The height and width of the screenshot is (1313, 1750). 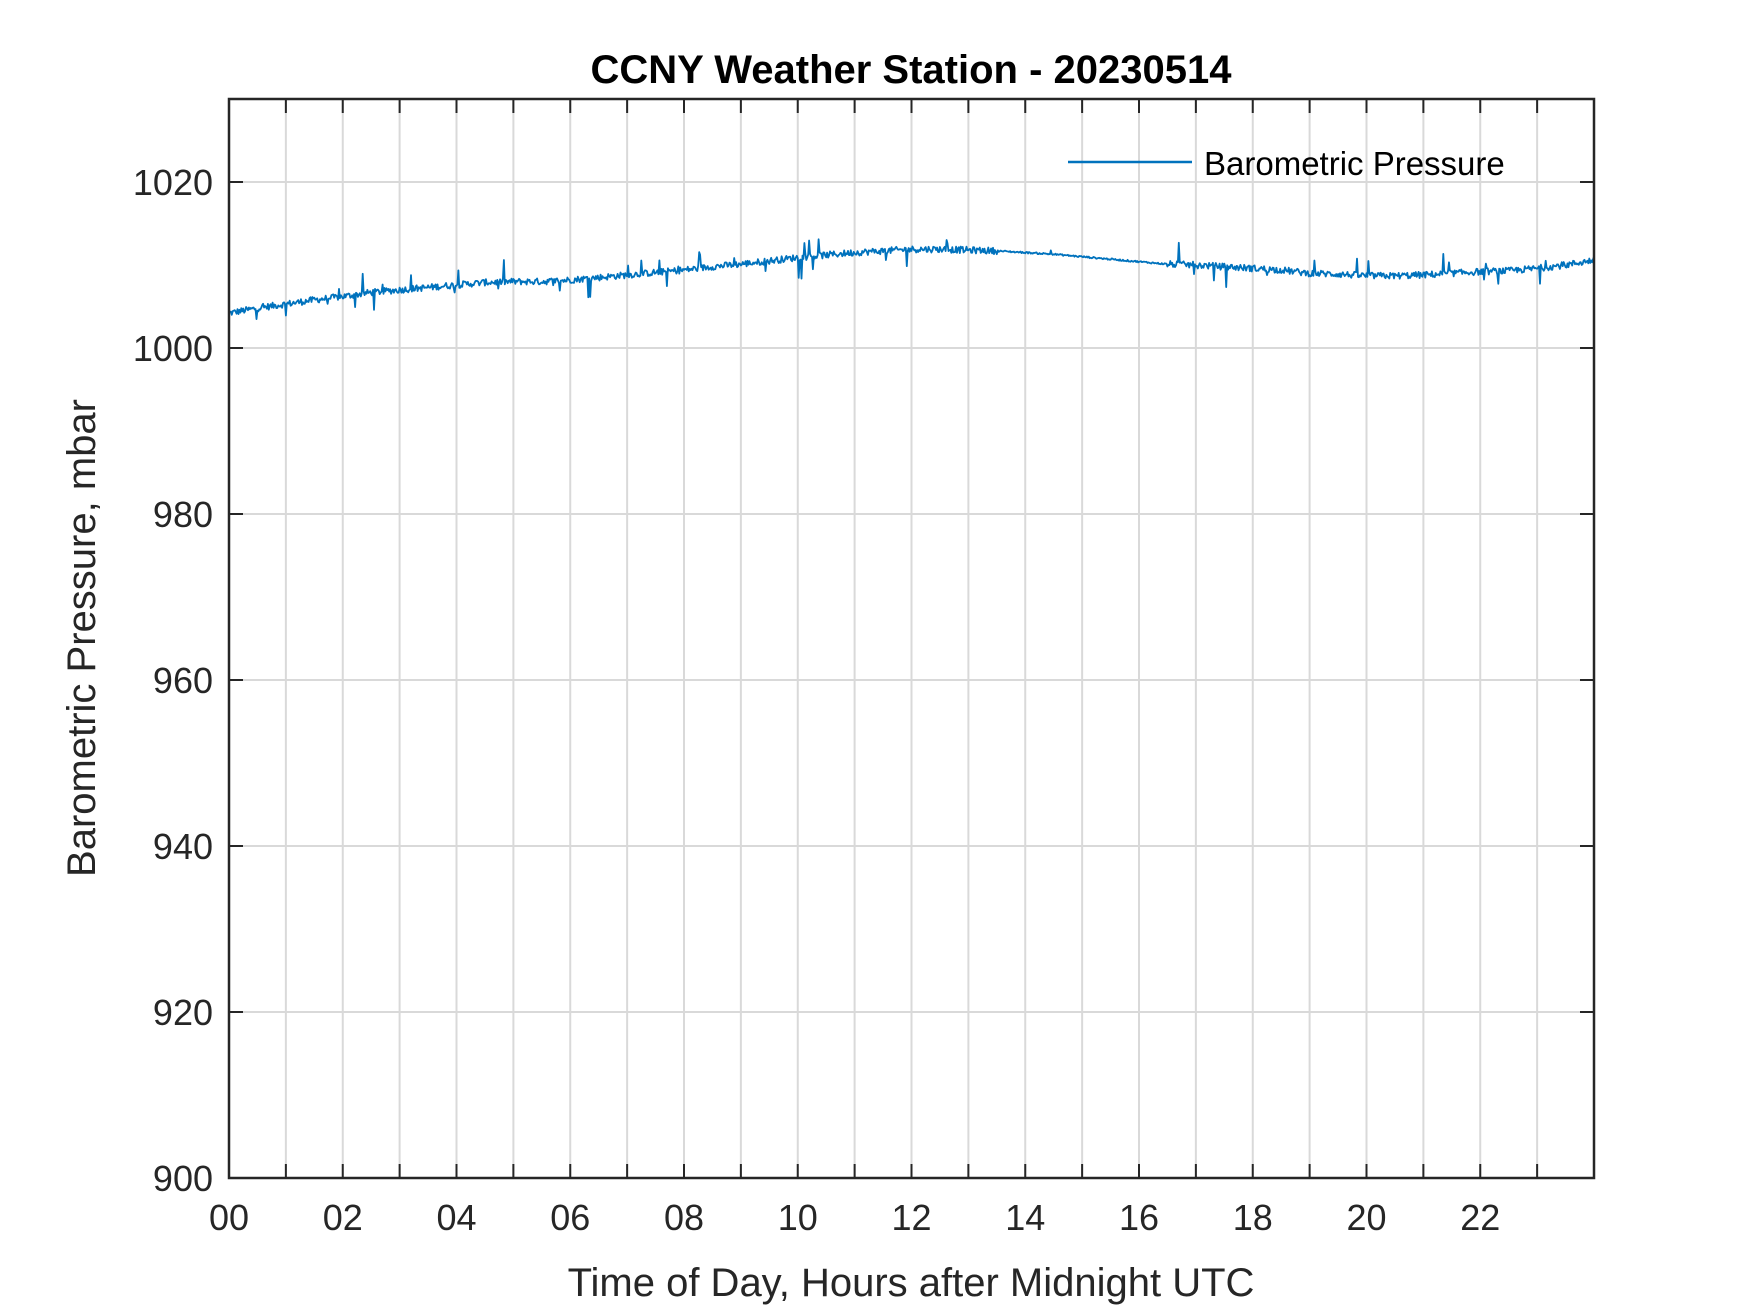 I want to click on y-tick-label: 940, so click(x=183, y=846).